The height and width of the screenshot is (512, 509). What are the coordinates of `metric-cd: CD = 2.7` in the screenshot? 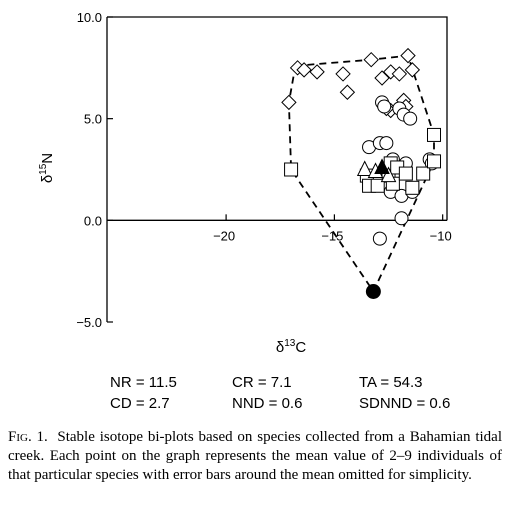 It's located at (171, 403).